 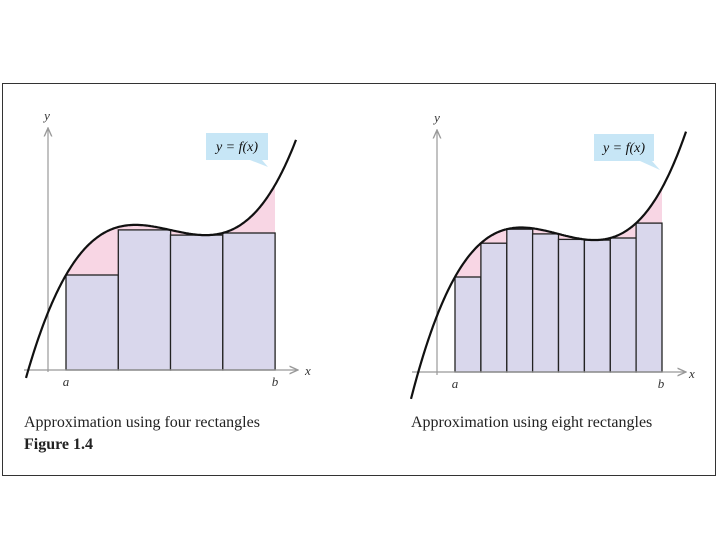 What do you see at coordinates (46, 115) in the screenshot?
I see `left-y-axis-label: y` at bounding box center [46, 115].